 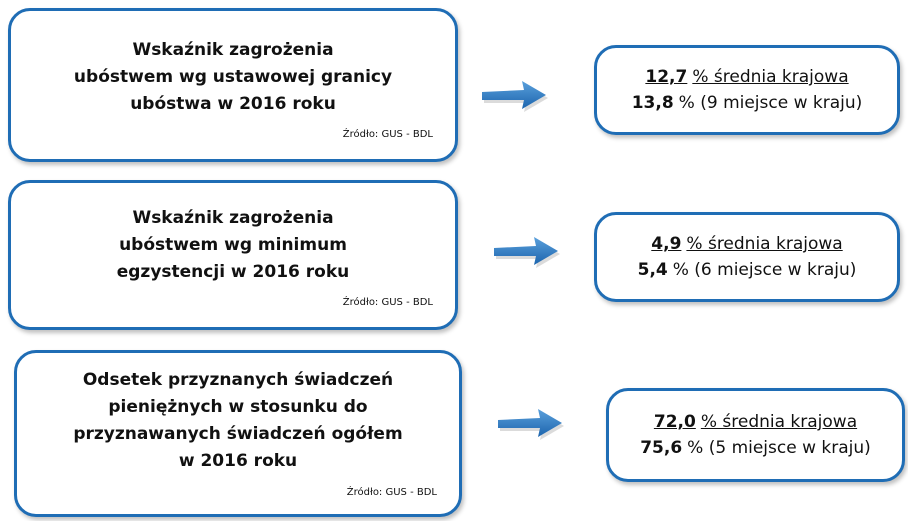 I want to click on title-line: ubóstwem wg ustawowej granicy, so click(x=233, y=77).